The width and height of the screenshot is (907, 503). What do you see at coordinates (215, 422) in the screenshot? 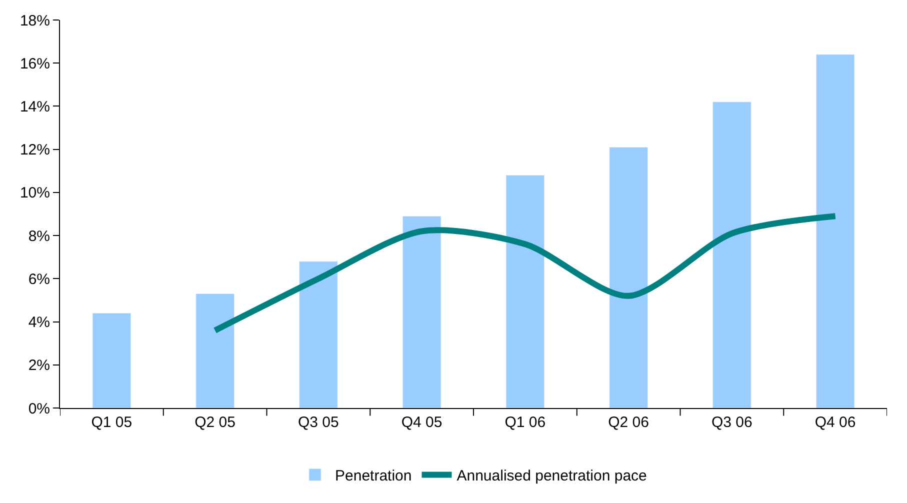
I see `x-tick-label: Q2 05` at bounding box center [215, 422].